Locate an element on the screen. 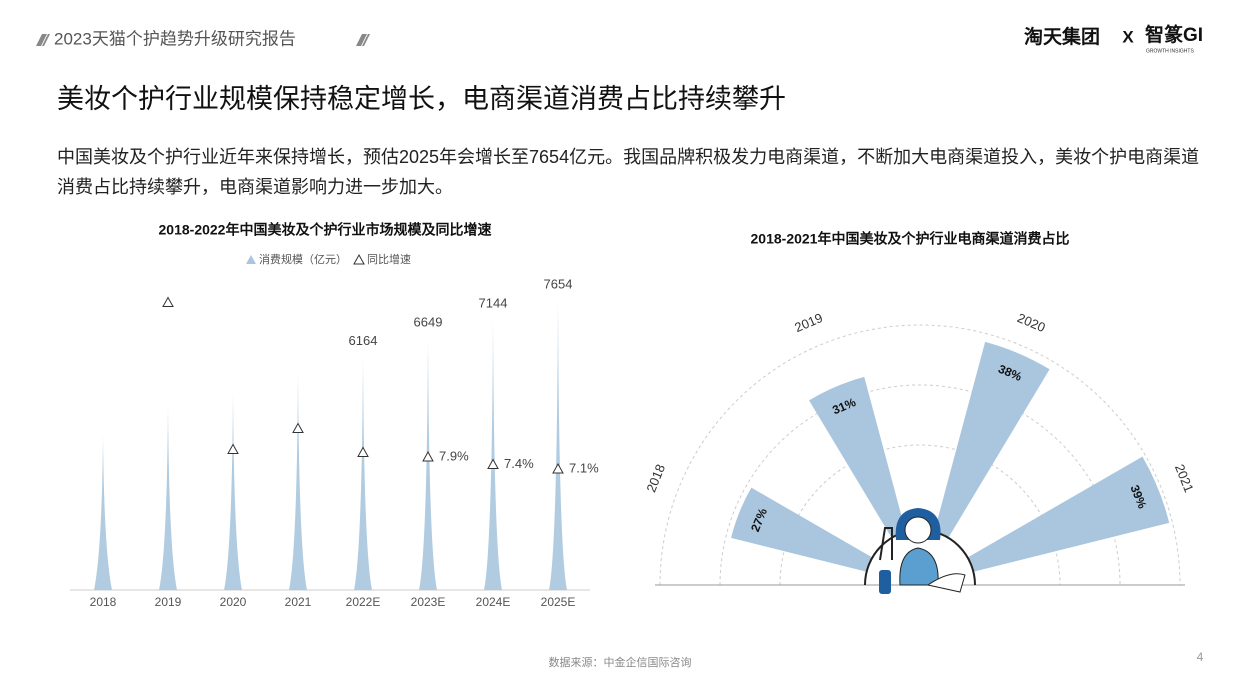 Image resolution: width=1240 pixels, height=698 pixels. category-label: 2018 is located at coordinates (655, 478).